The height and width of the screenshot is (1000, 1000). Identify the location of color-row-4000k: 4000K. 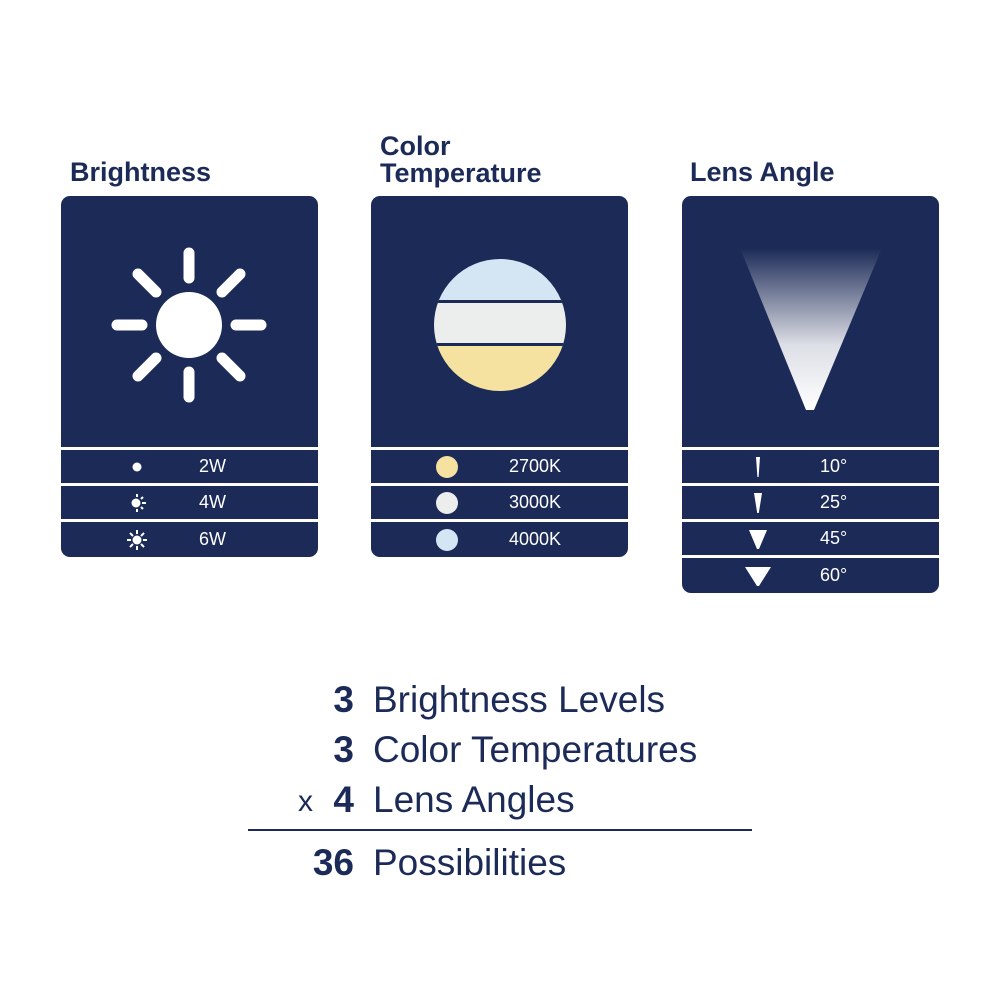
(499, 539).